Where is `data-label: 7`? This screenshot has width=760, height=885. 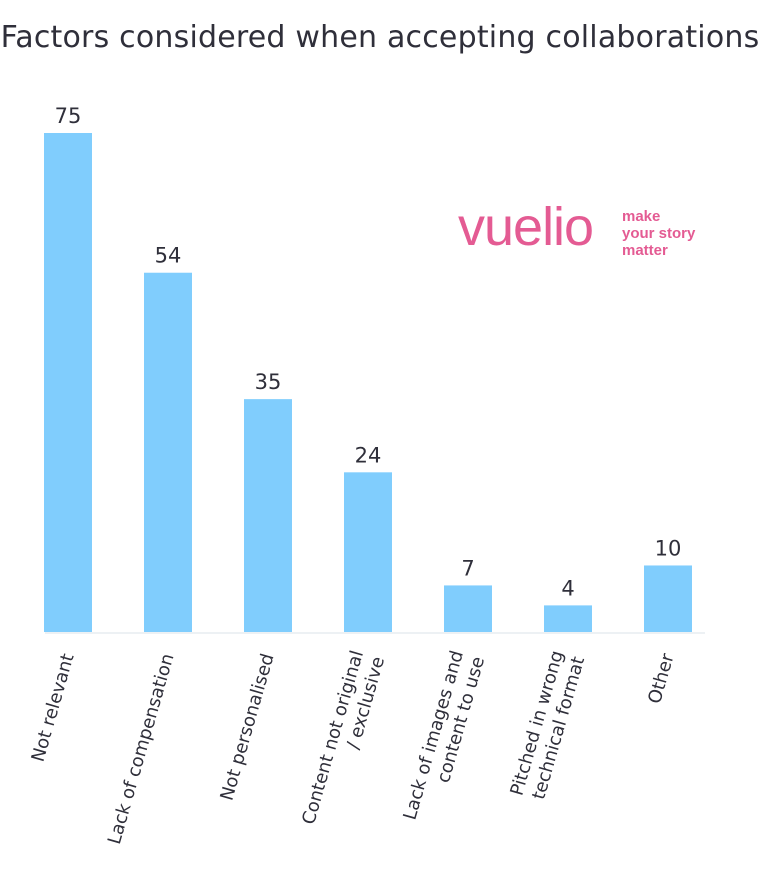
data-label: 7 is located at coordinates (467, 568).